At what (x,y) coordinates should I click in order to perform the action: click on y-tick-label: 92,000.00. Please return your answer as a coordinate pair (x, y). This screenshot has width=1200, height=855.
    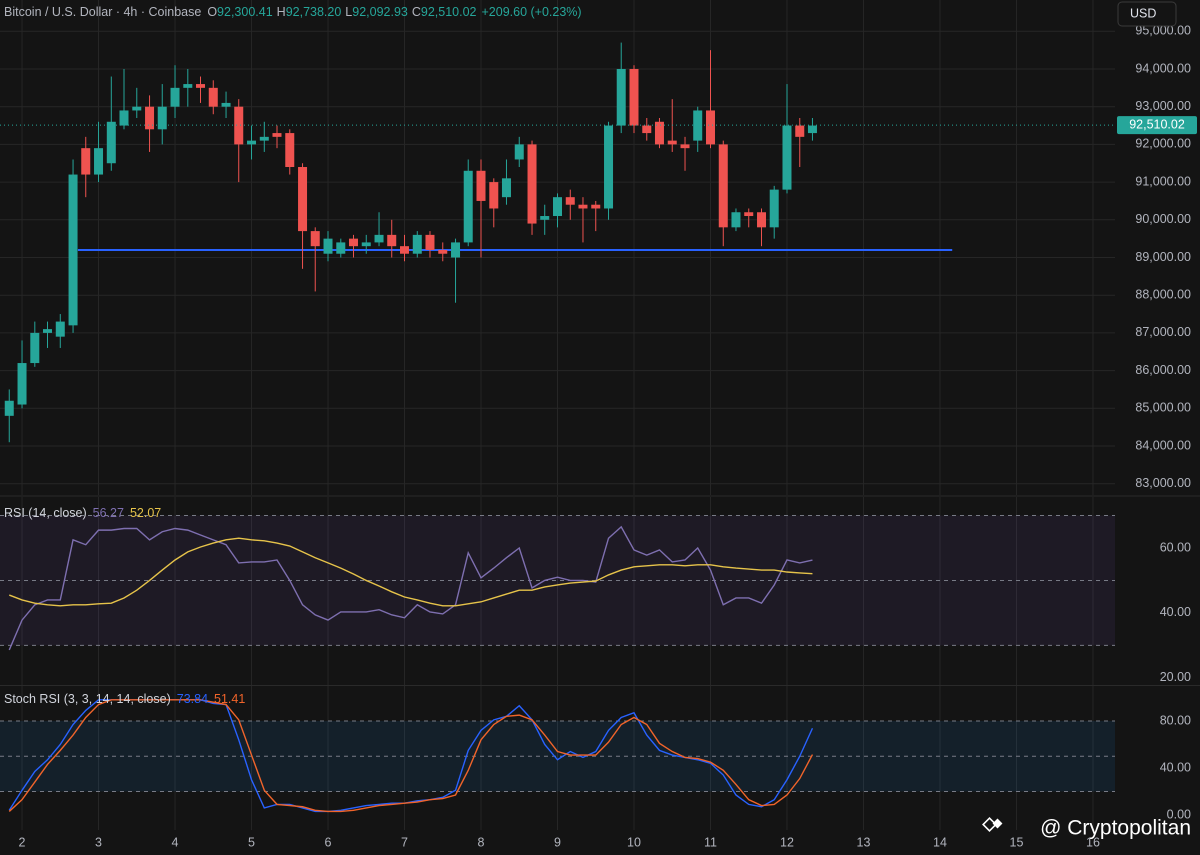
    Looking at the image, I should click on (1163, 144).